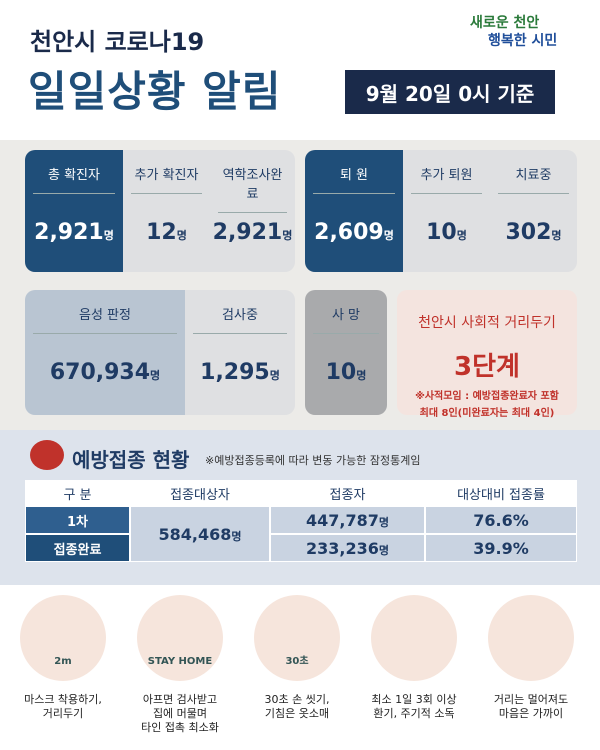 This screenshot has width=600, height=750. Describe the element at coordinates (446, 211) in the screenshot. I see `stat-cell: 추가 퇴원 10명` at that location.